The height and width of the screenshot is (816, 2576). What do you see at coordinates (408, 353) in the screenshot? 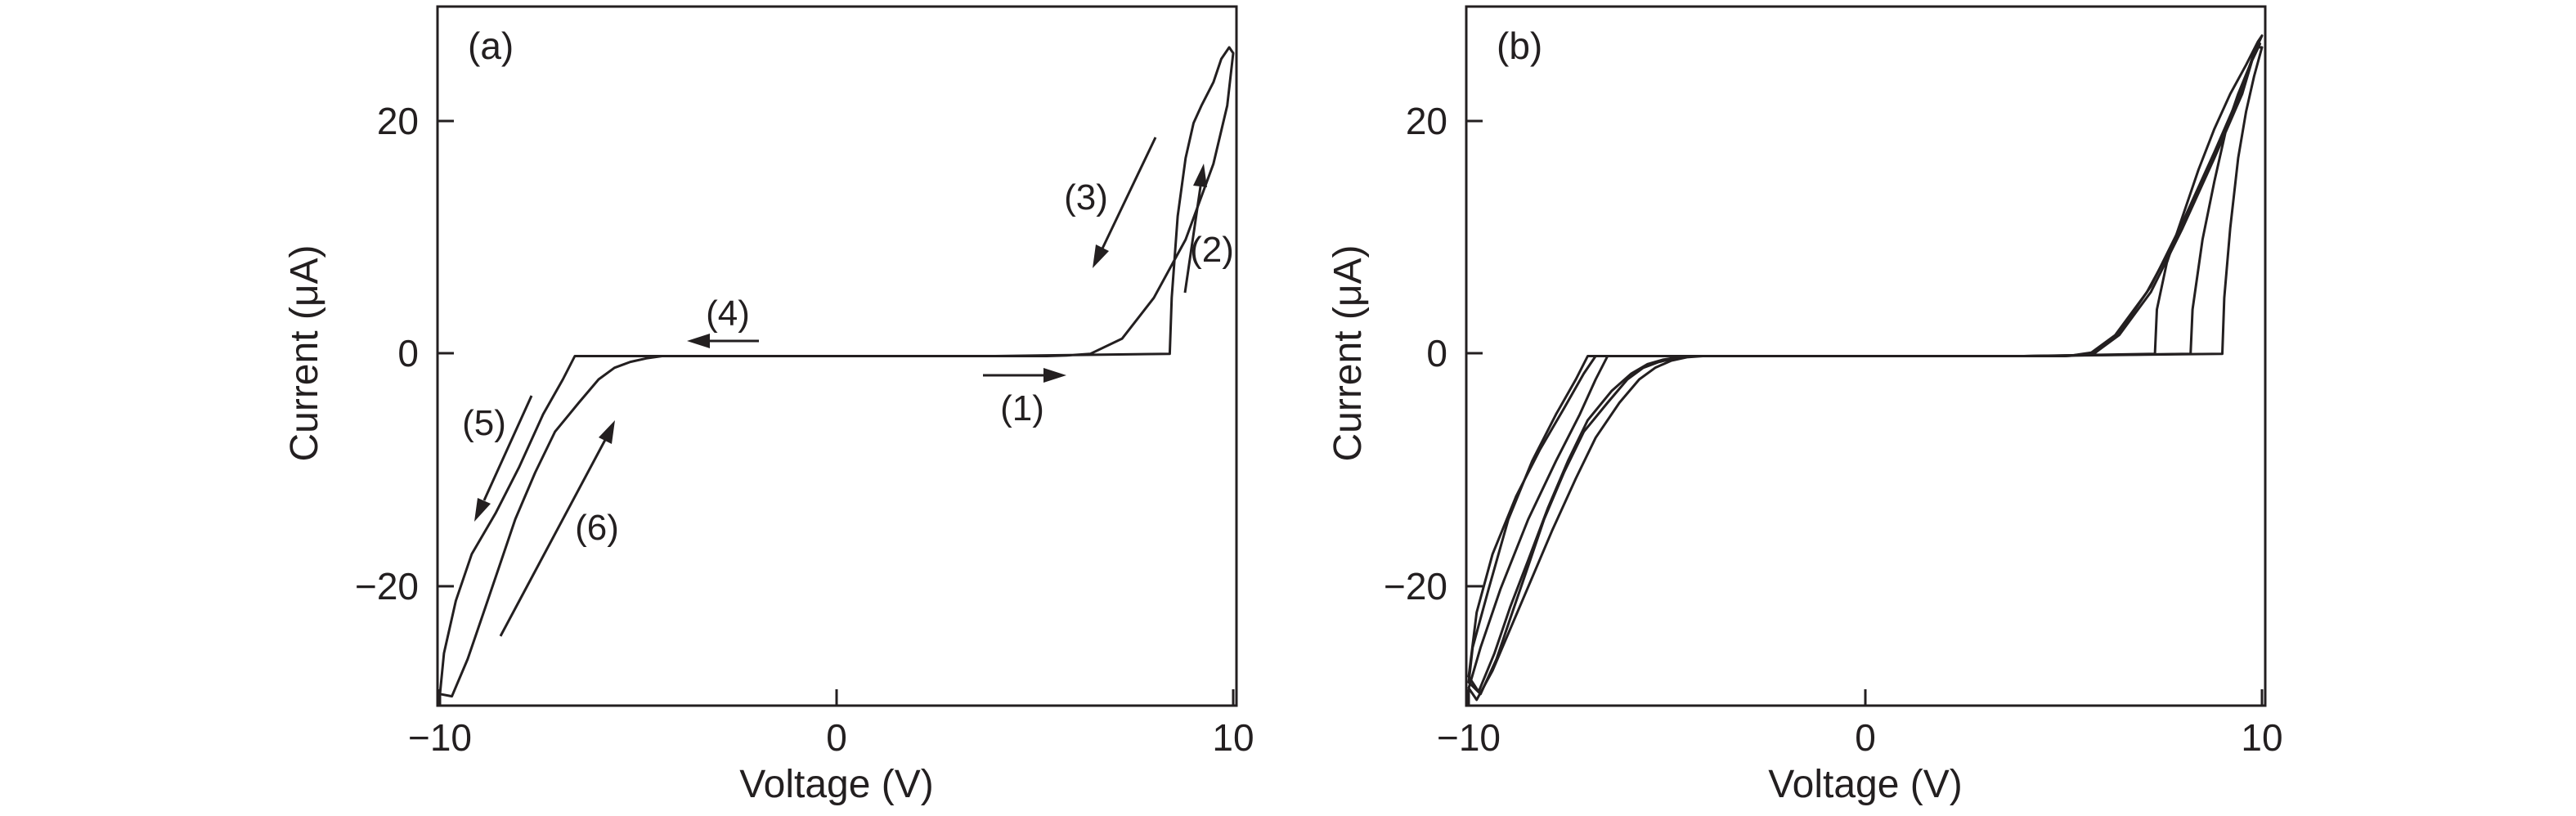
I see `y-tick-label-a-1: 0` at bounding box center [408, 353].